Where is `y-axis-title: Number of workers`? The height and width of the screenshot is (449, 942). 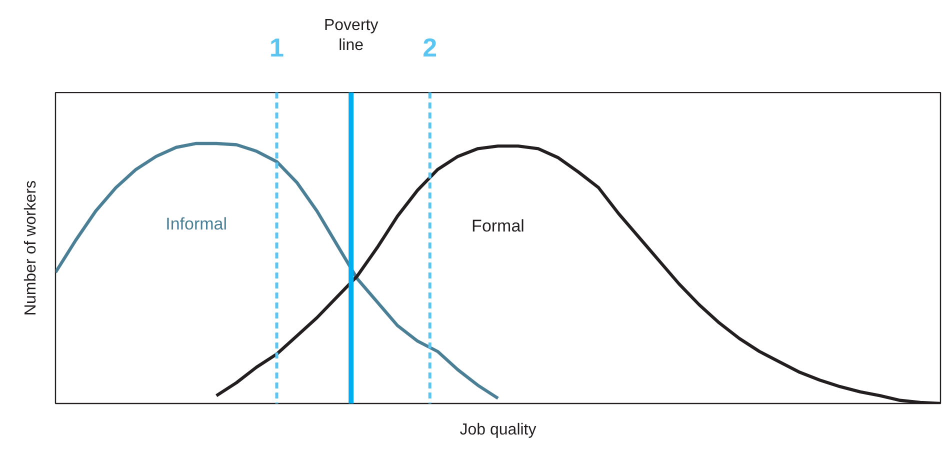
y-axis-title: Number of workers is located at coordinates (31, 248).